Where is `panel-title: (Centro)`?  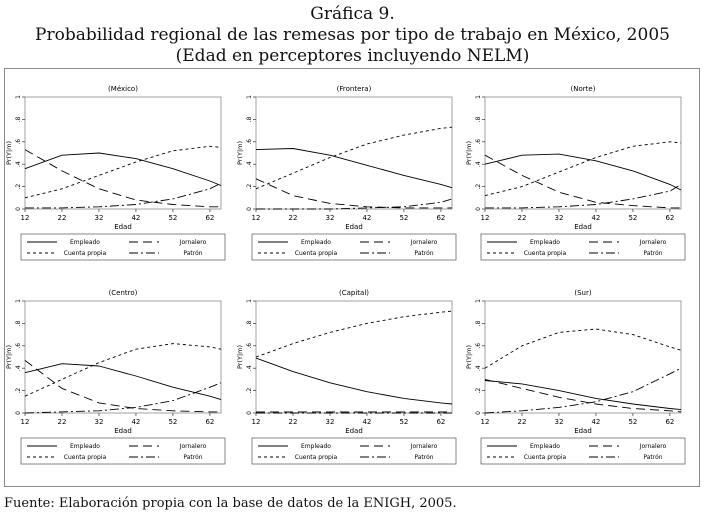 panel-title: (Centro) is located at coordinates (123, 293).